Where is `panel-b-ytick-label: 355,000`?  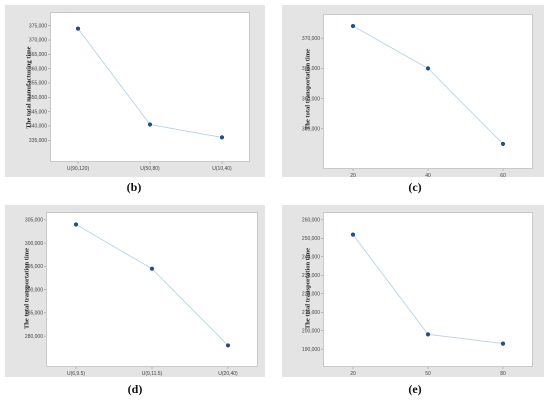
panel-b-ytick-label: 355,000 is located at coordinates (38, 84).